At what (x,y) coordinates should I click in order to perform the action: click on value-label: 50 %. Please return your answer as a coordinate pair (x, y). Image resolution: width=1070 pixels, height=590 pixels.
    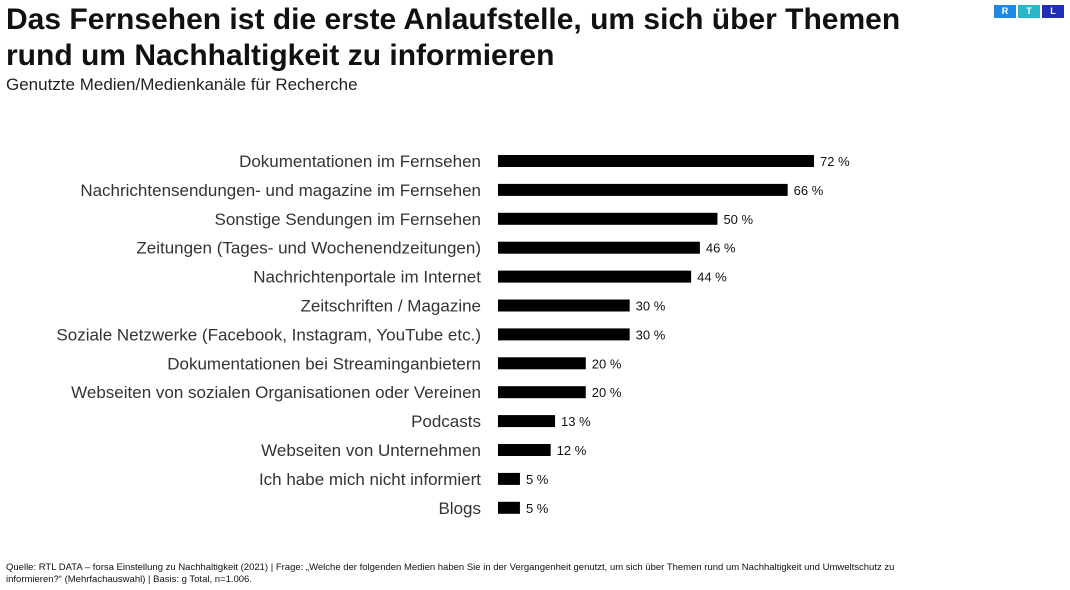
    Looking at the image, I should click on (738, 219).